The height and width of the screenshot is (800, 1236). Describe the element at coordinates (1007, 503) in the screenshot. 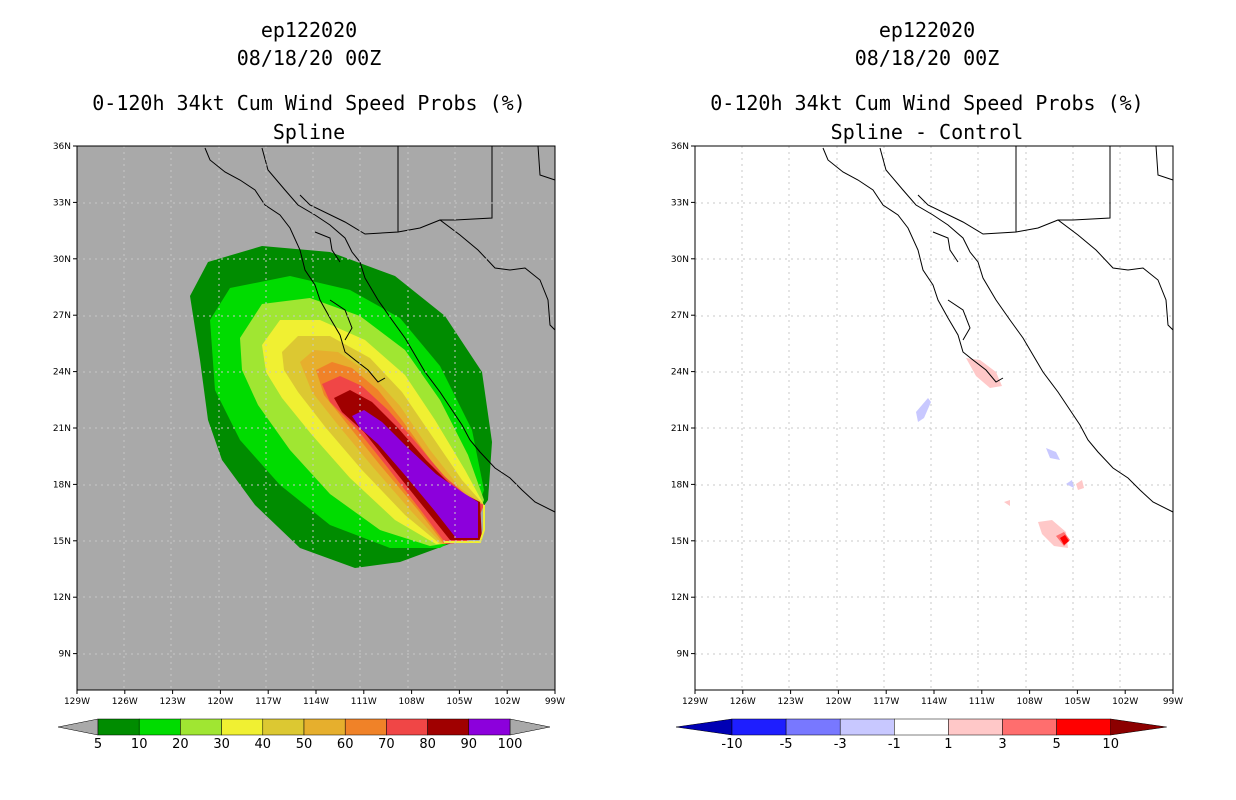

I see `diff-positive-small2` at that location.